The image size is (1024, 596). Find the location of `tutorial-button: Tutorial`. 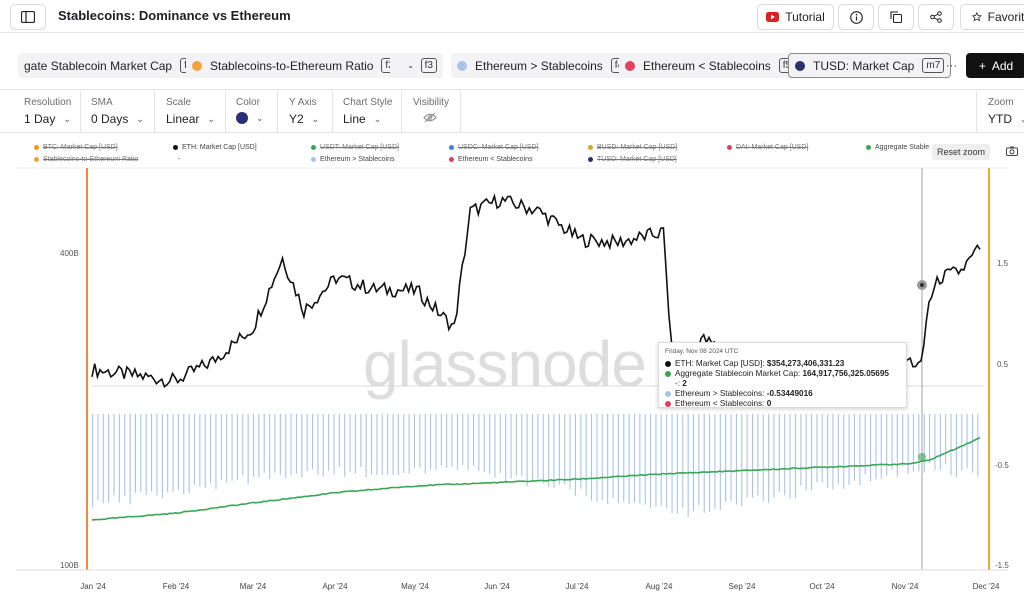

tutorial-button: Tutorial is located at coordinates (795, 17).